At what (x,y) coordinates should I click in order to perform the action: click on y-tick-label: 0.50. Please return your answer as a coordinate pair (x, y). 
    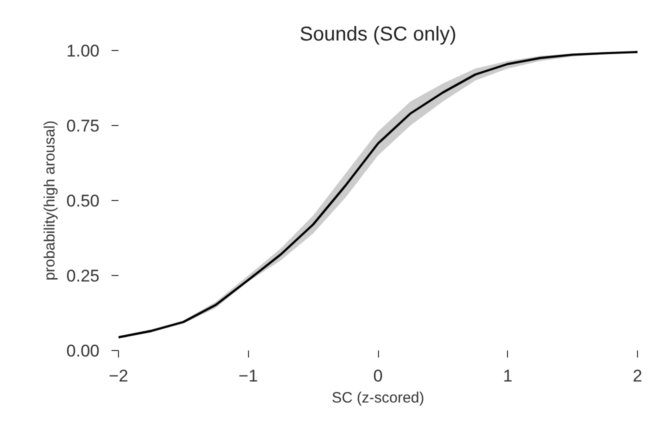
    Looking at the image, I should click on (83, 201).